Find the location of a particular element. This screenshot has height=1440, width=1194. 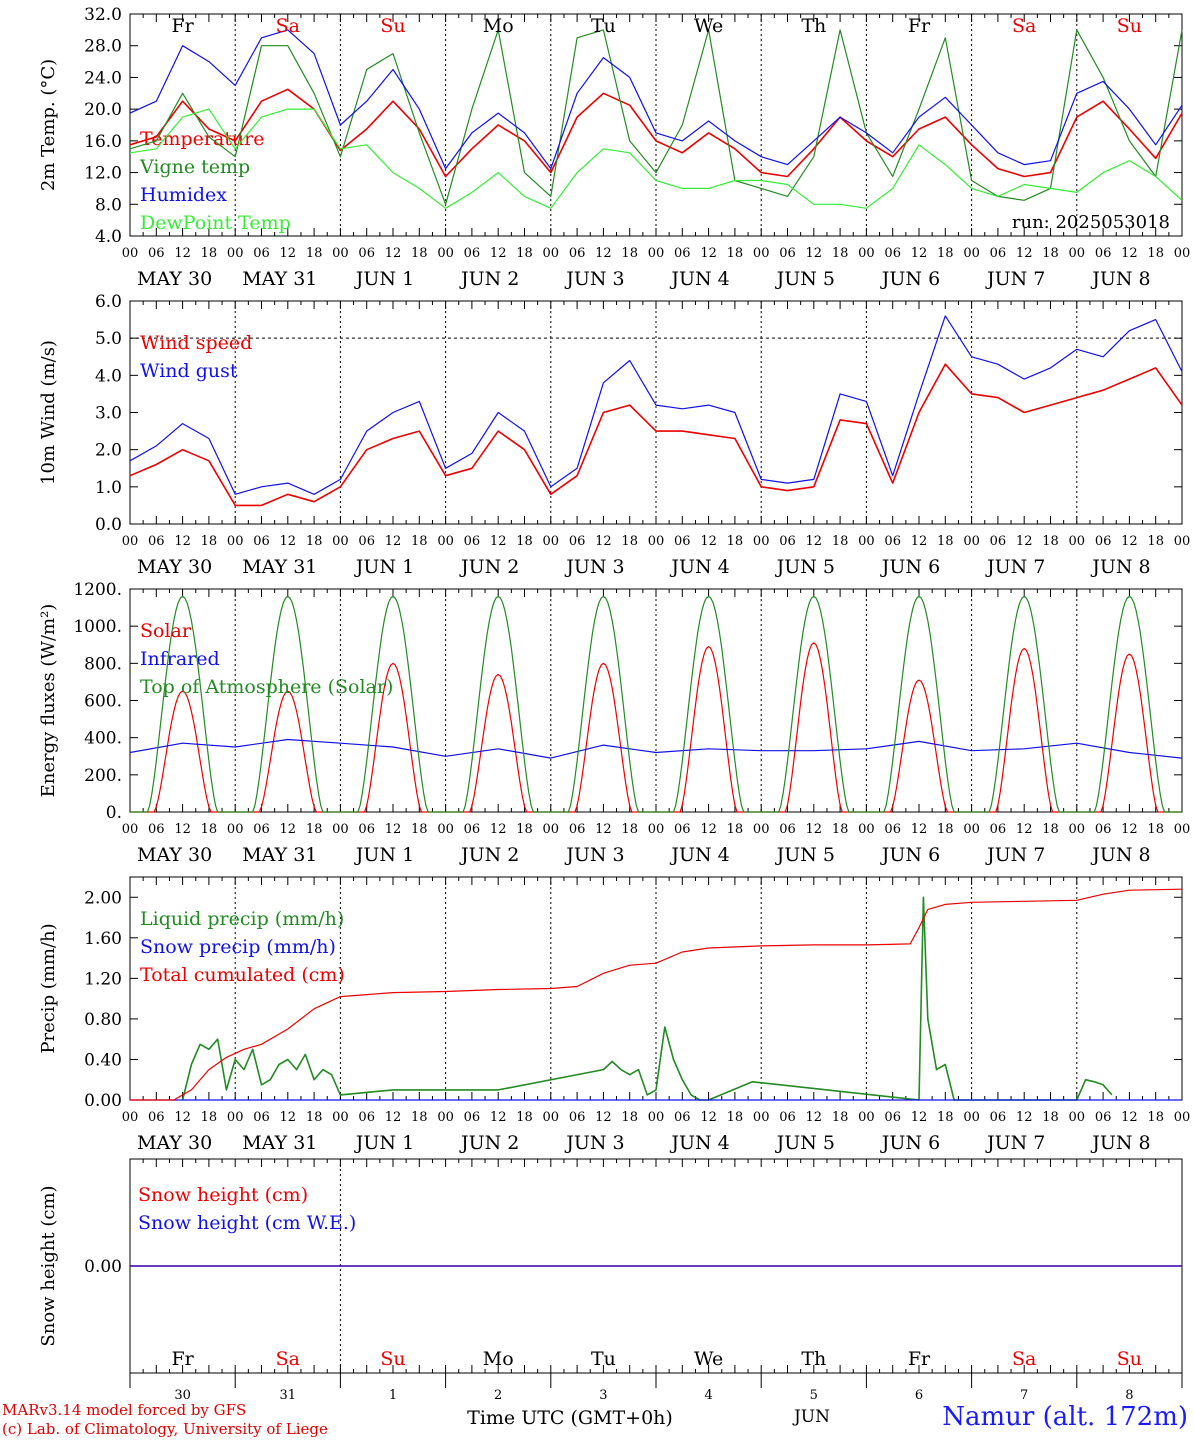

legend-entry: DewPoint Temp is located at coordinates (215, 223).